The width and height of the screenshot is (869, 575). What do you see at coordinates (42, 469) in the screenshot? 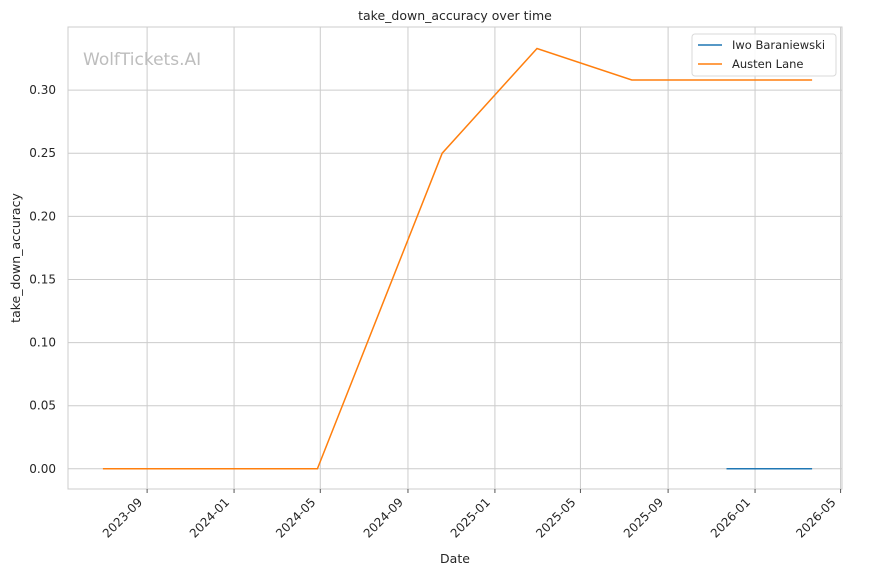
I see `y-tick-label: 0.00` at bounding box center [42, 469].